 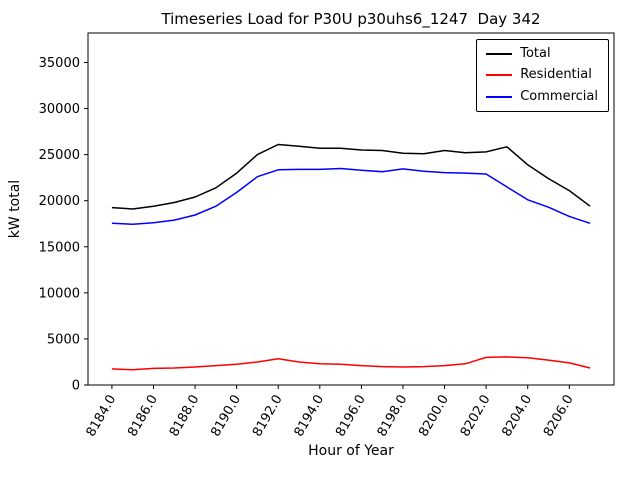 I want to click on x-tick-label: 8192.0, so click(x=268, y=416).